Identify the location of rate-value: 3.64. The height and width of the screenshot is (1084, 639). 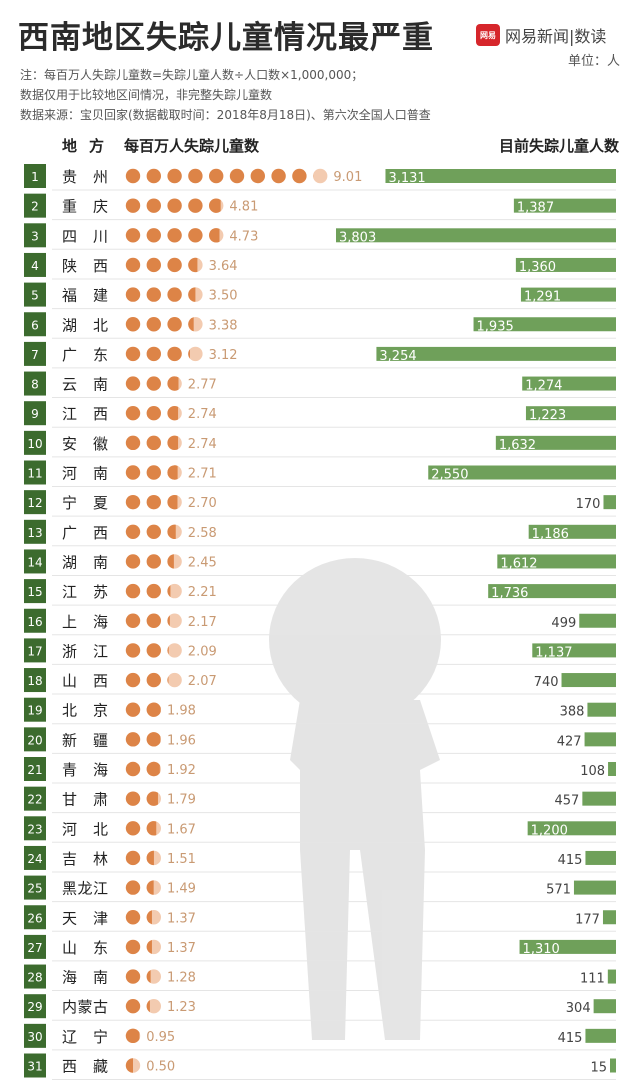
(223, 266).